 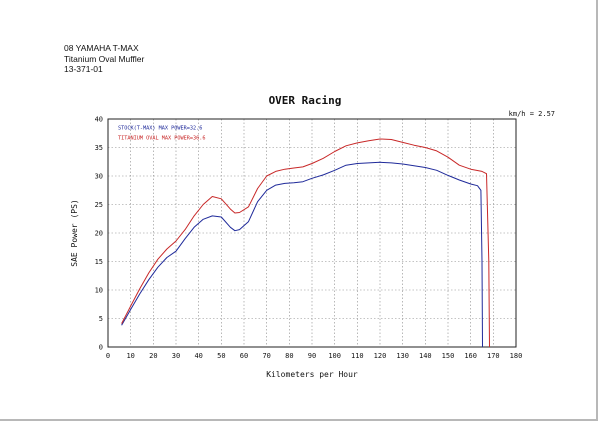 I want to click on y-axis-ticks: 0 5 10 15 20 25 30 35 40, so click(x=99, y=234).